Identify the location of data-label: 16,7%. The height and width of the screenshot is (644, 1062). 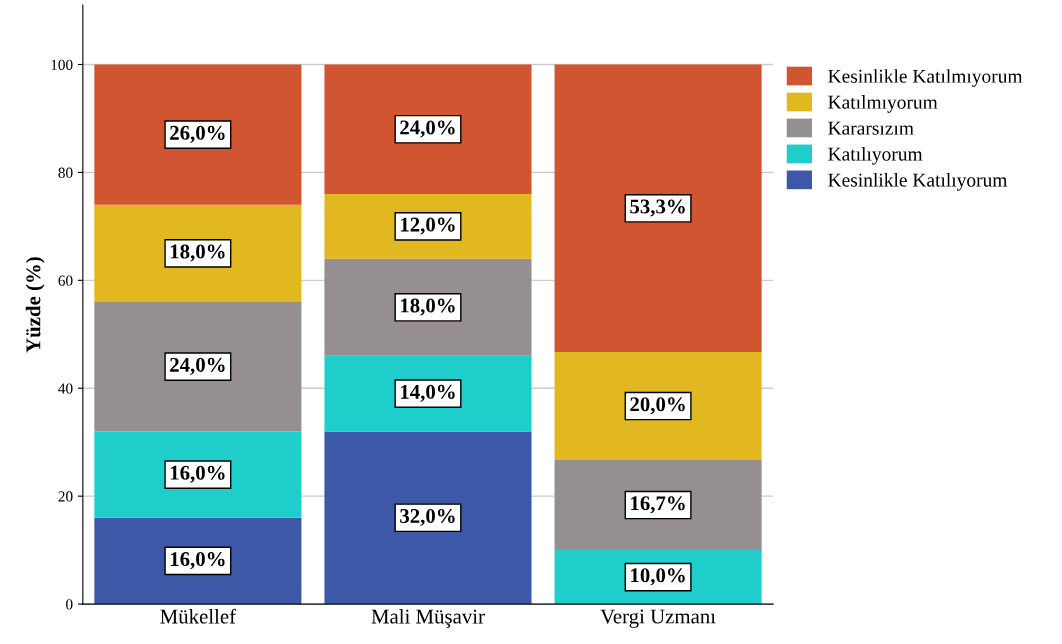
(658, 505).